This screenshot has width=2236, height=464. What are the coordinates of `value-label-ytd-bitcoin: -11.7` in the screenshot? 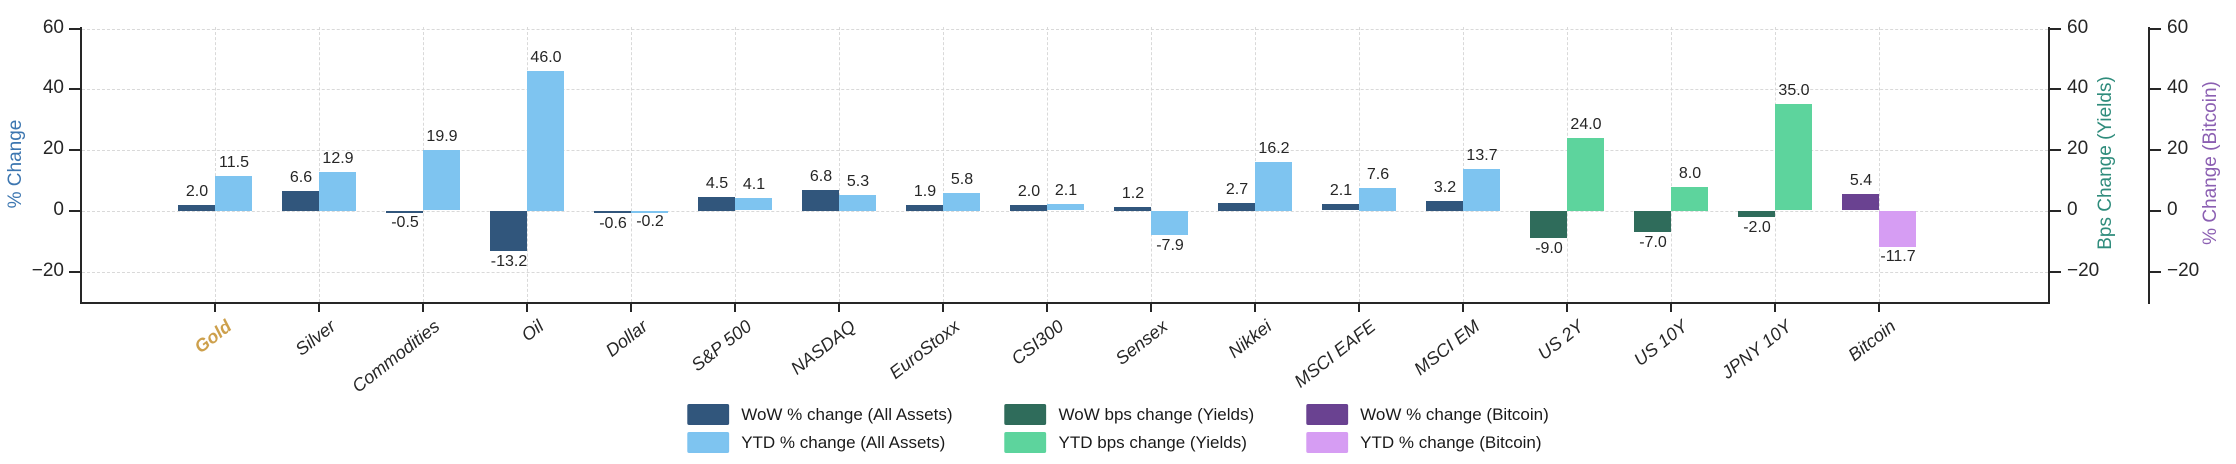 It's located at (1898, 256).